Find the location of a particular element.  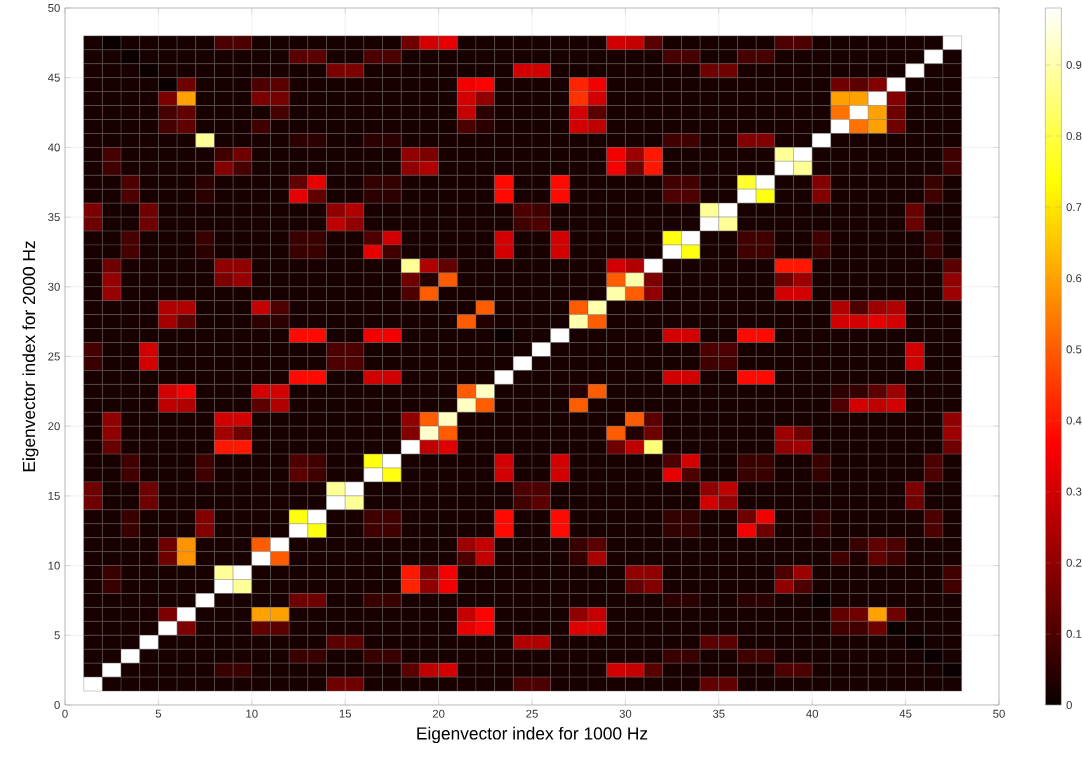

x-tick-label: 0 is located at coordinates (65, 713).